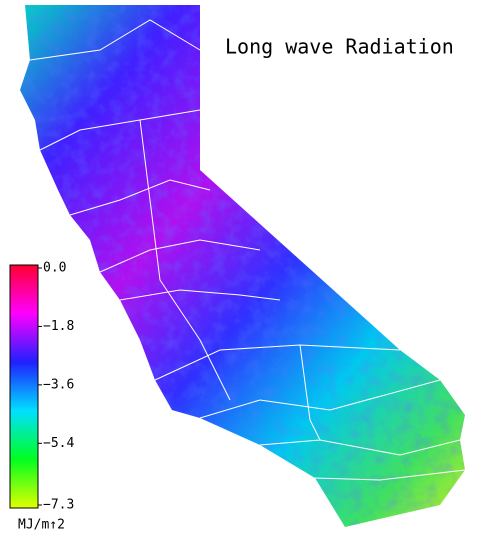  I want to click on colorbar-tick-label: 0.0, so click(54, 268).